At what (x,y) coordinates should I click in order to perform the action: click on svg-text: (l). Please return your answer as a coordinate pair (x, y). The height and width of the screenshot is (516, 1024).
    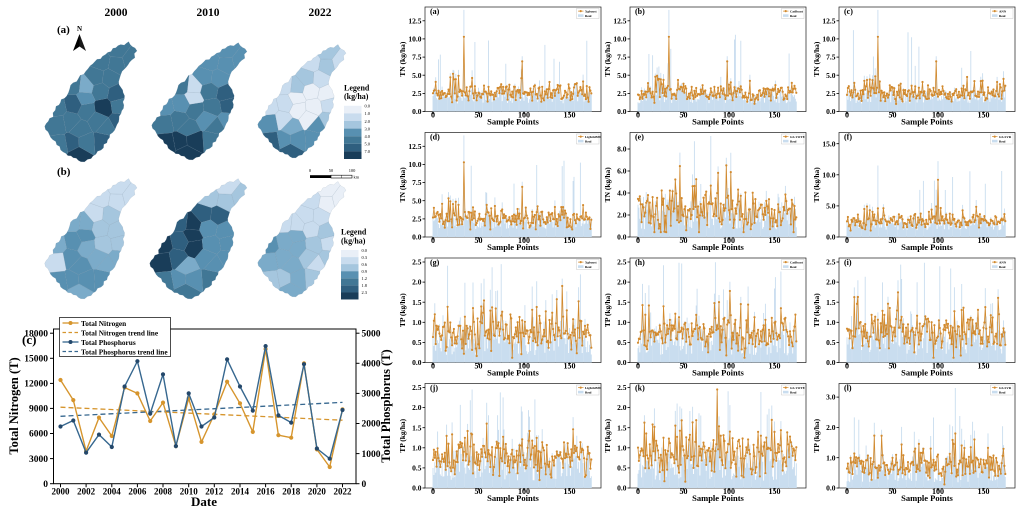
    Looking at the image, I should click on (848, 388).